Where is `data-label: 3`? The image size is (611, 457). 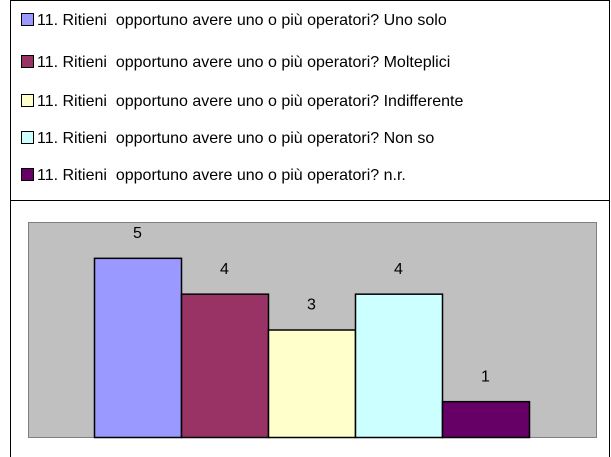
data-label: 3 is located at coordinates (311, 305).